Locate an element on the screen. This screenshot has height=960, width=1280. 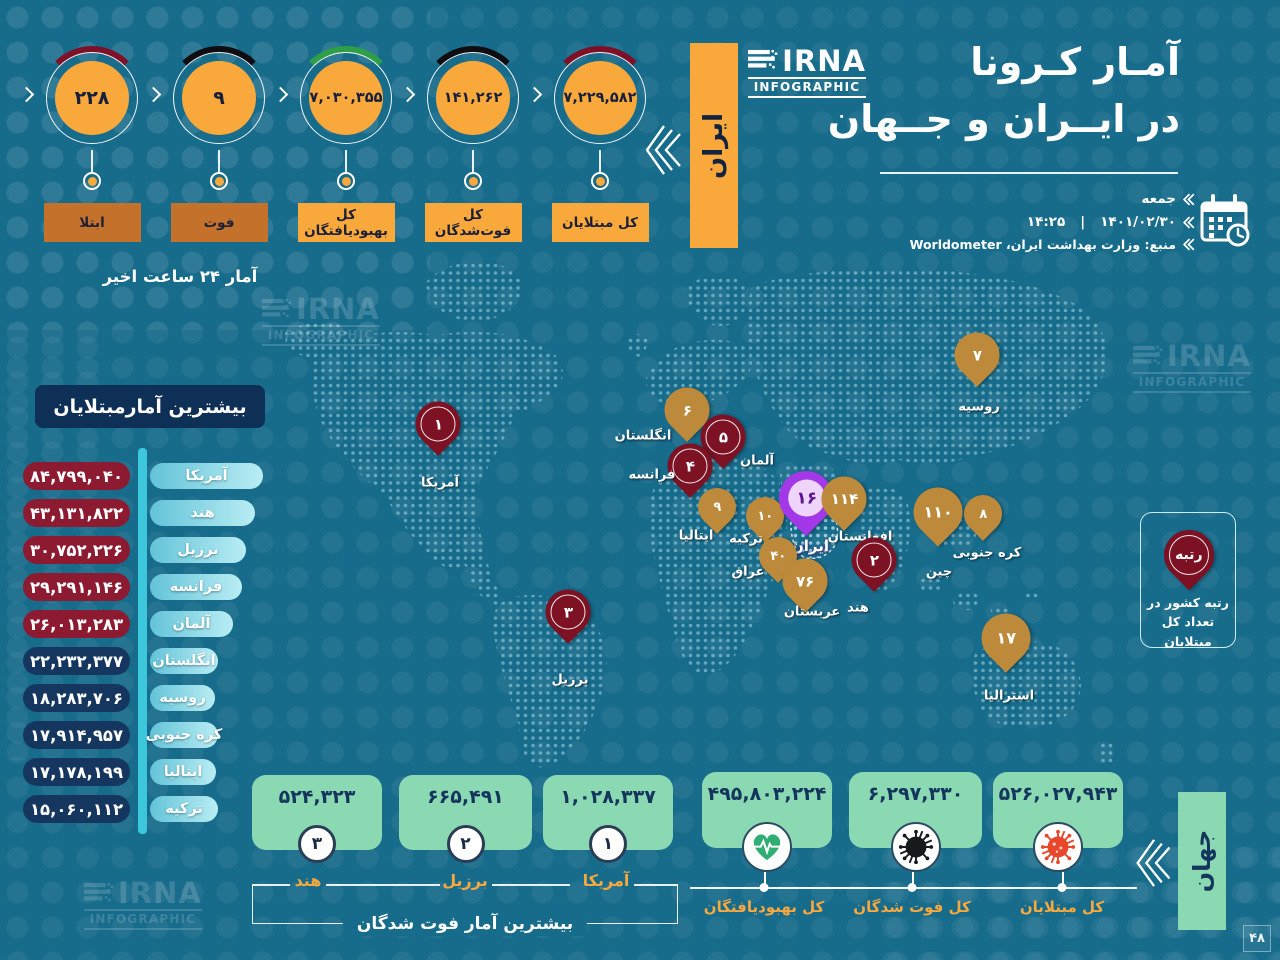
stat-value: ۷,۰۳۰,۳۵۵ is located at coordinates (346, 98).